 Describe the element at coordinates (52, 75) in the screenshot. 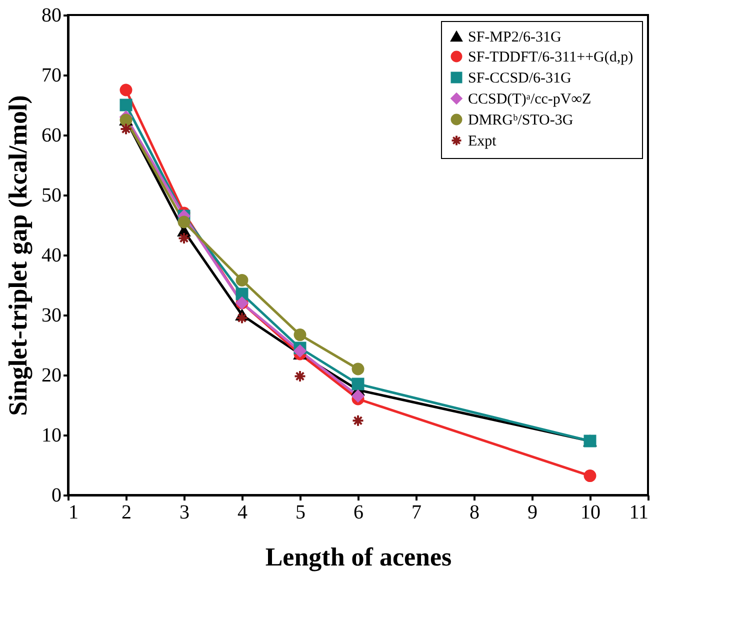

I see `y-tick-label: 70` at that location.